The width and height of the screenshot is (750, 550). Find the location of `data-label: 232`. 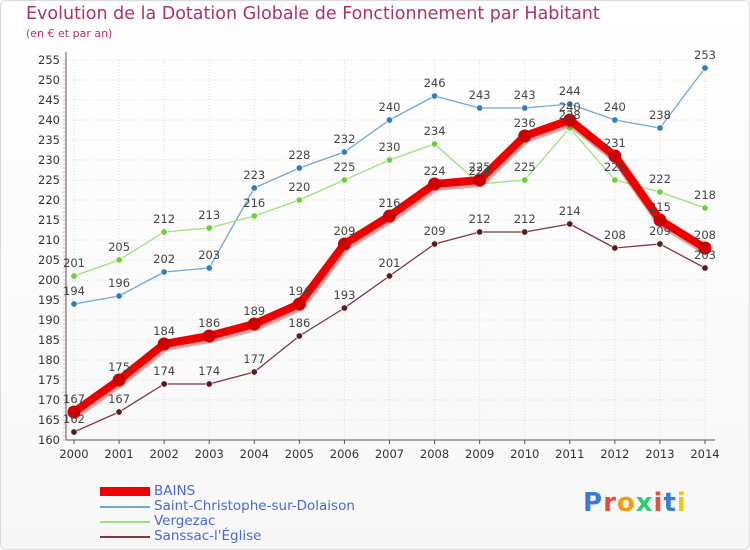

data-label: 232 is located at coordinates (344, 139).